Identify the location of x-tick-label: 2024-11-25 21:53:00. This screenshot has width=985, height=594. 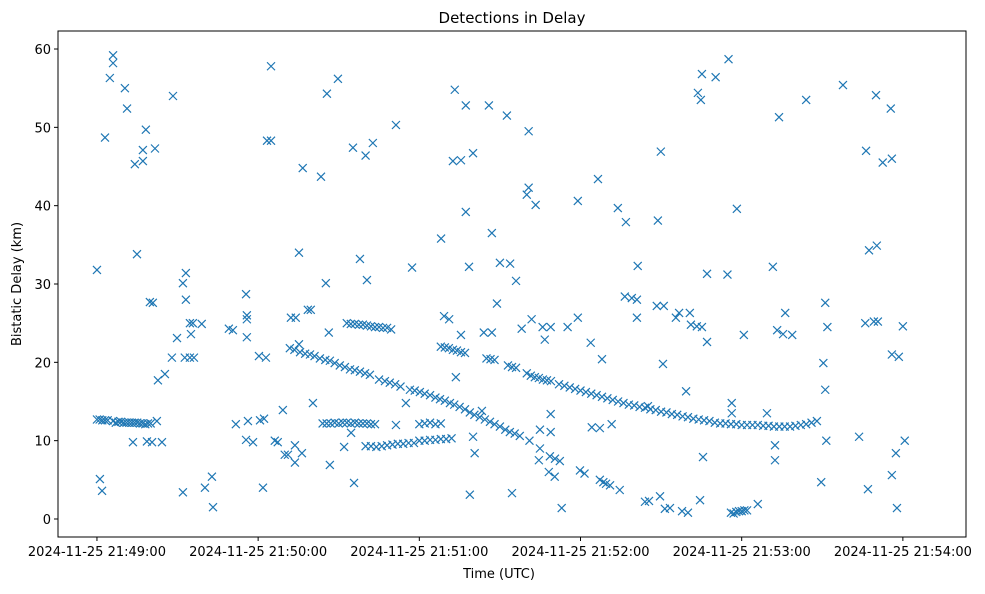
(742, 552).